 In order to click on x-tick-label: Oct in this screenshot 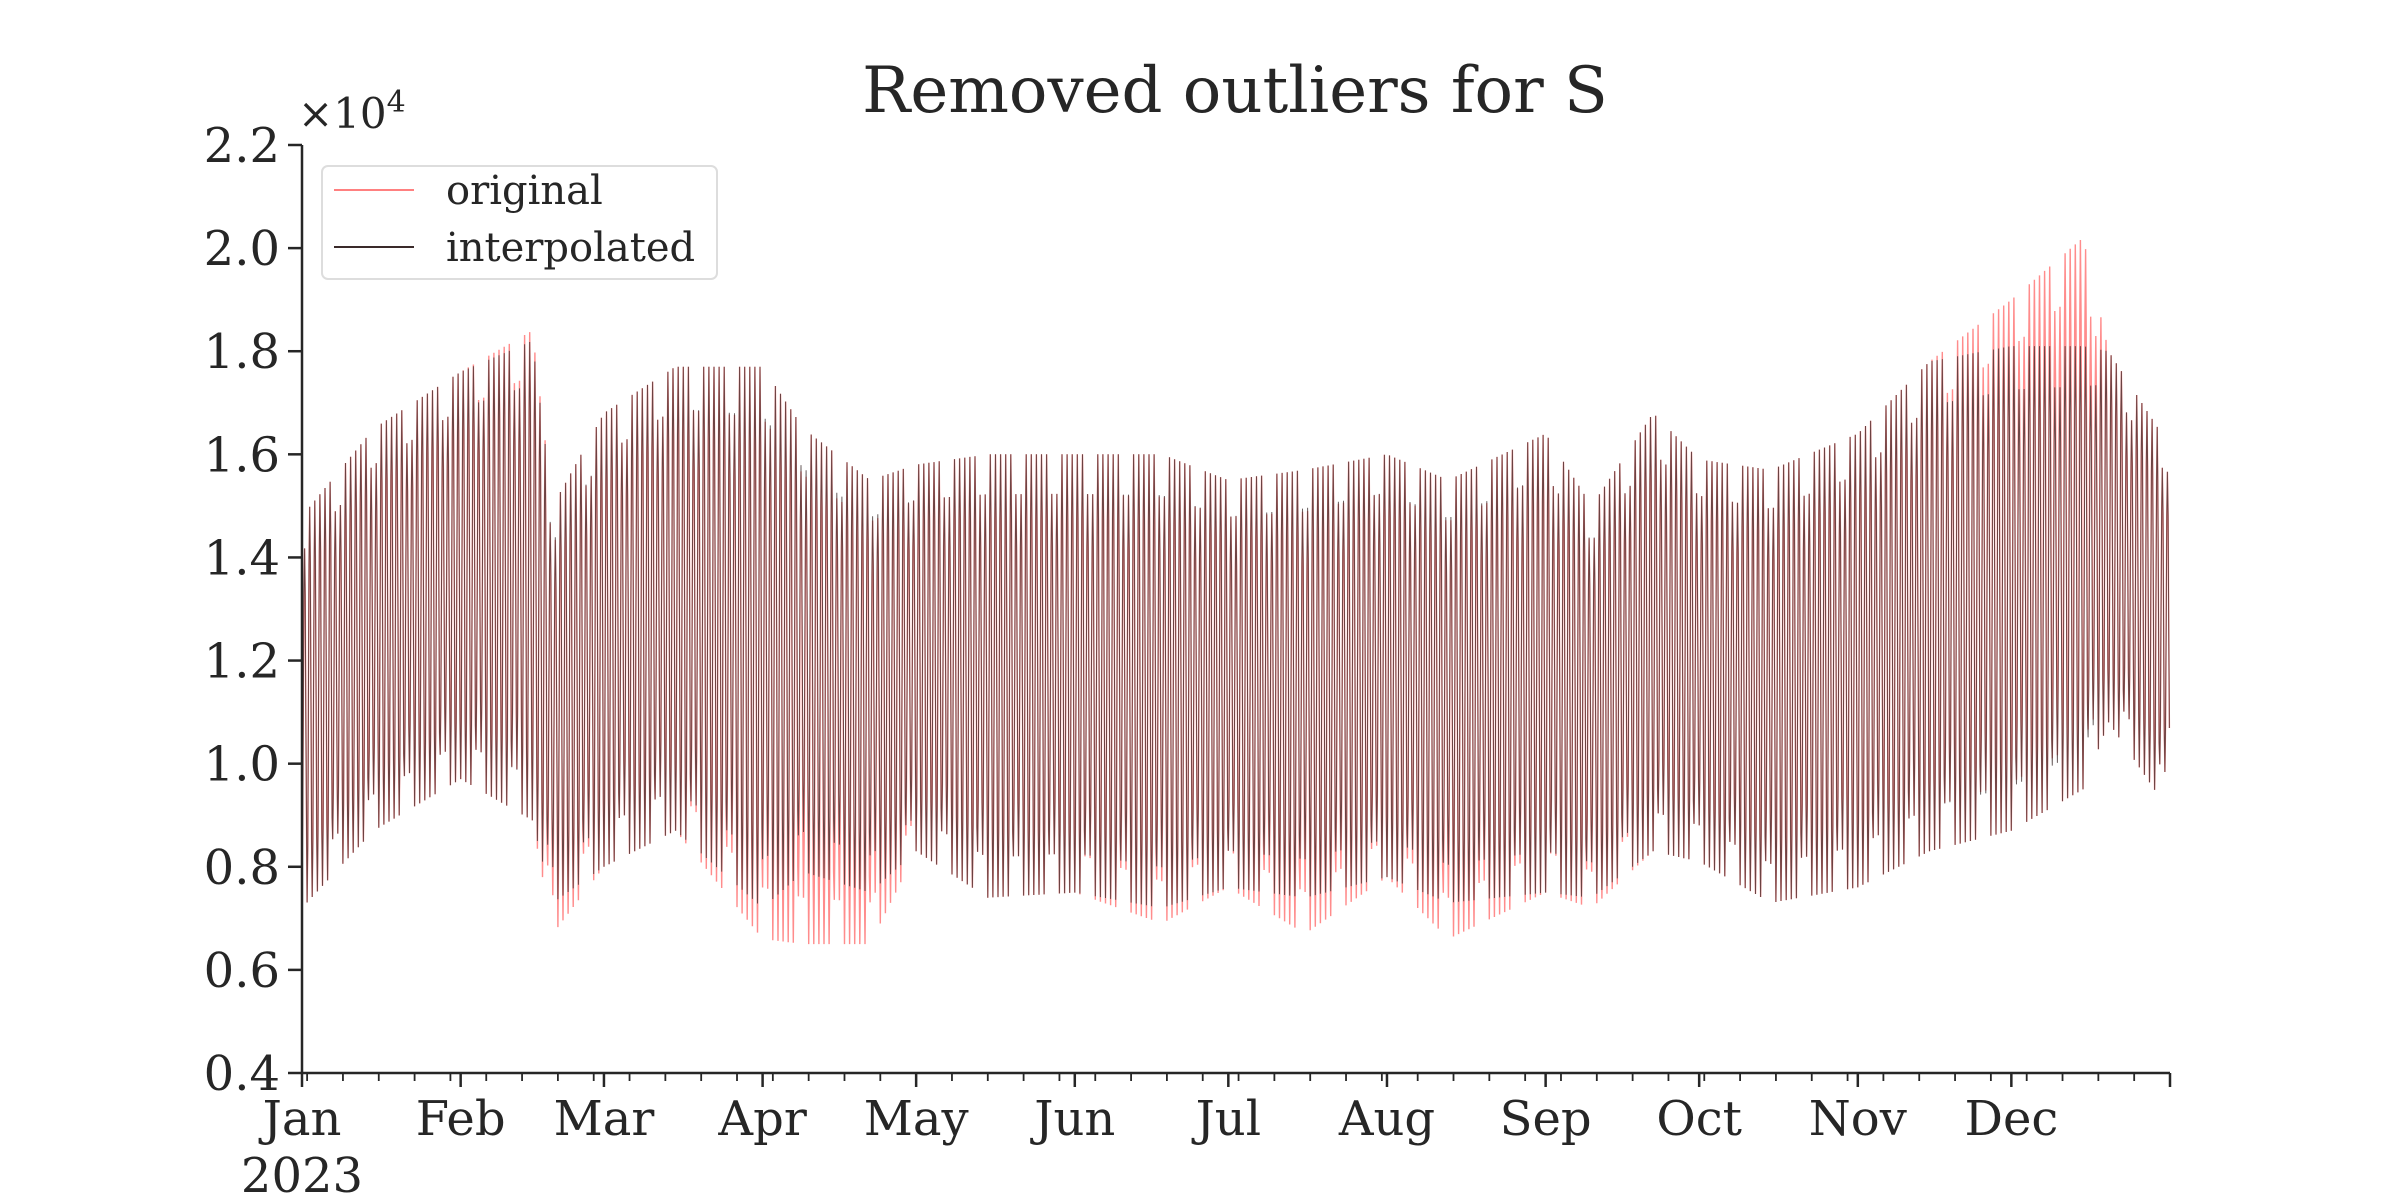, I will do `click(1699, 1119)`.